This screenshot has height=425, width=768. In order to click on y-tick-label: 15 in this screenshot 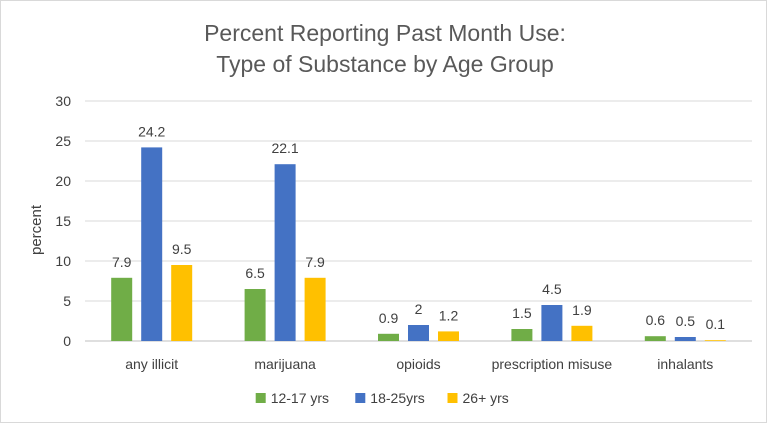, I will do `click(63, 221)`.